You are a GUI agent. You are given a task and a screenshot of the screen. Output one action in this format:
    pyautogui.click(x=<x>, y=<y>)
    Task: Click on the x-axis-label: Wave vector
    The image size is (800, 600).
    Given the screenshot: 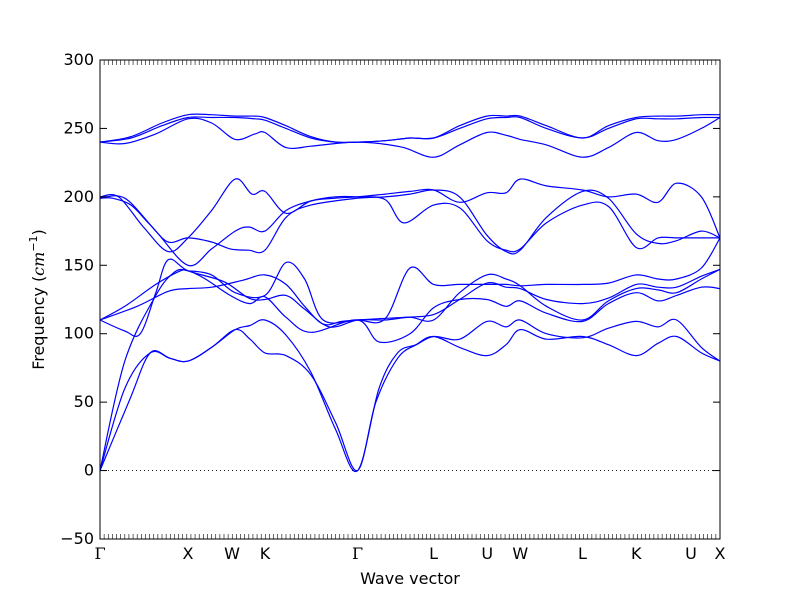 What is the action you would take?
    pyautogui.click(x=410, y=578)
    